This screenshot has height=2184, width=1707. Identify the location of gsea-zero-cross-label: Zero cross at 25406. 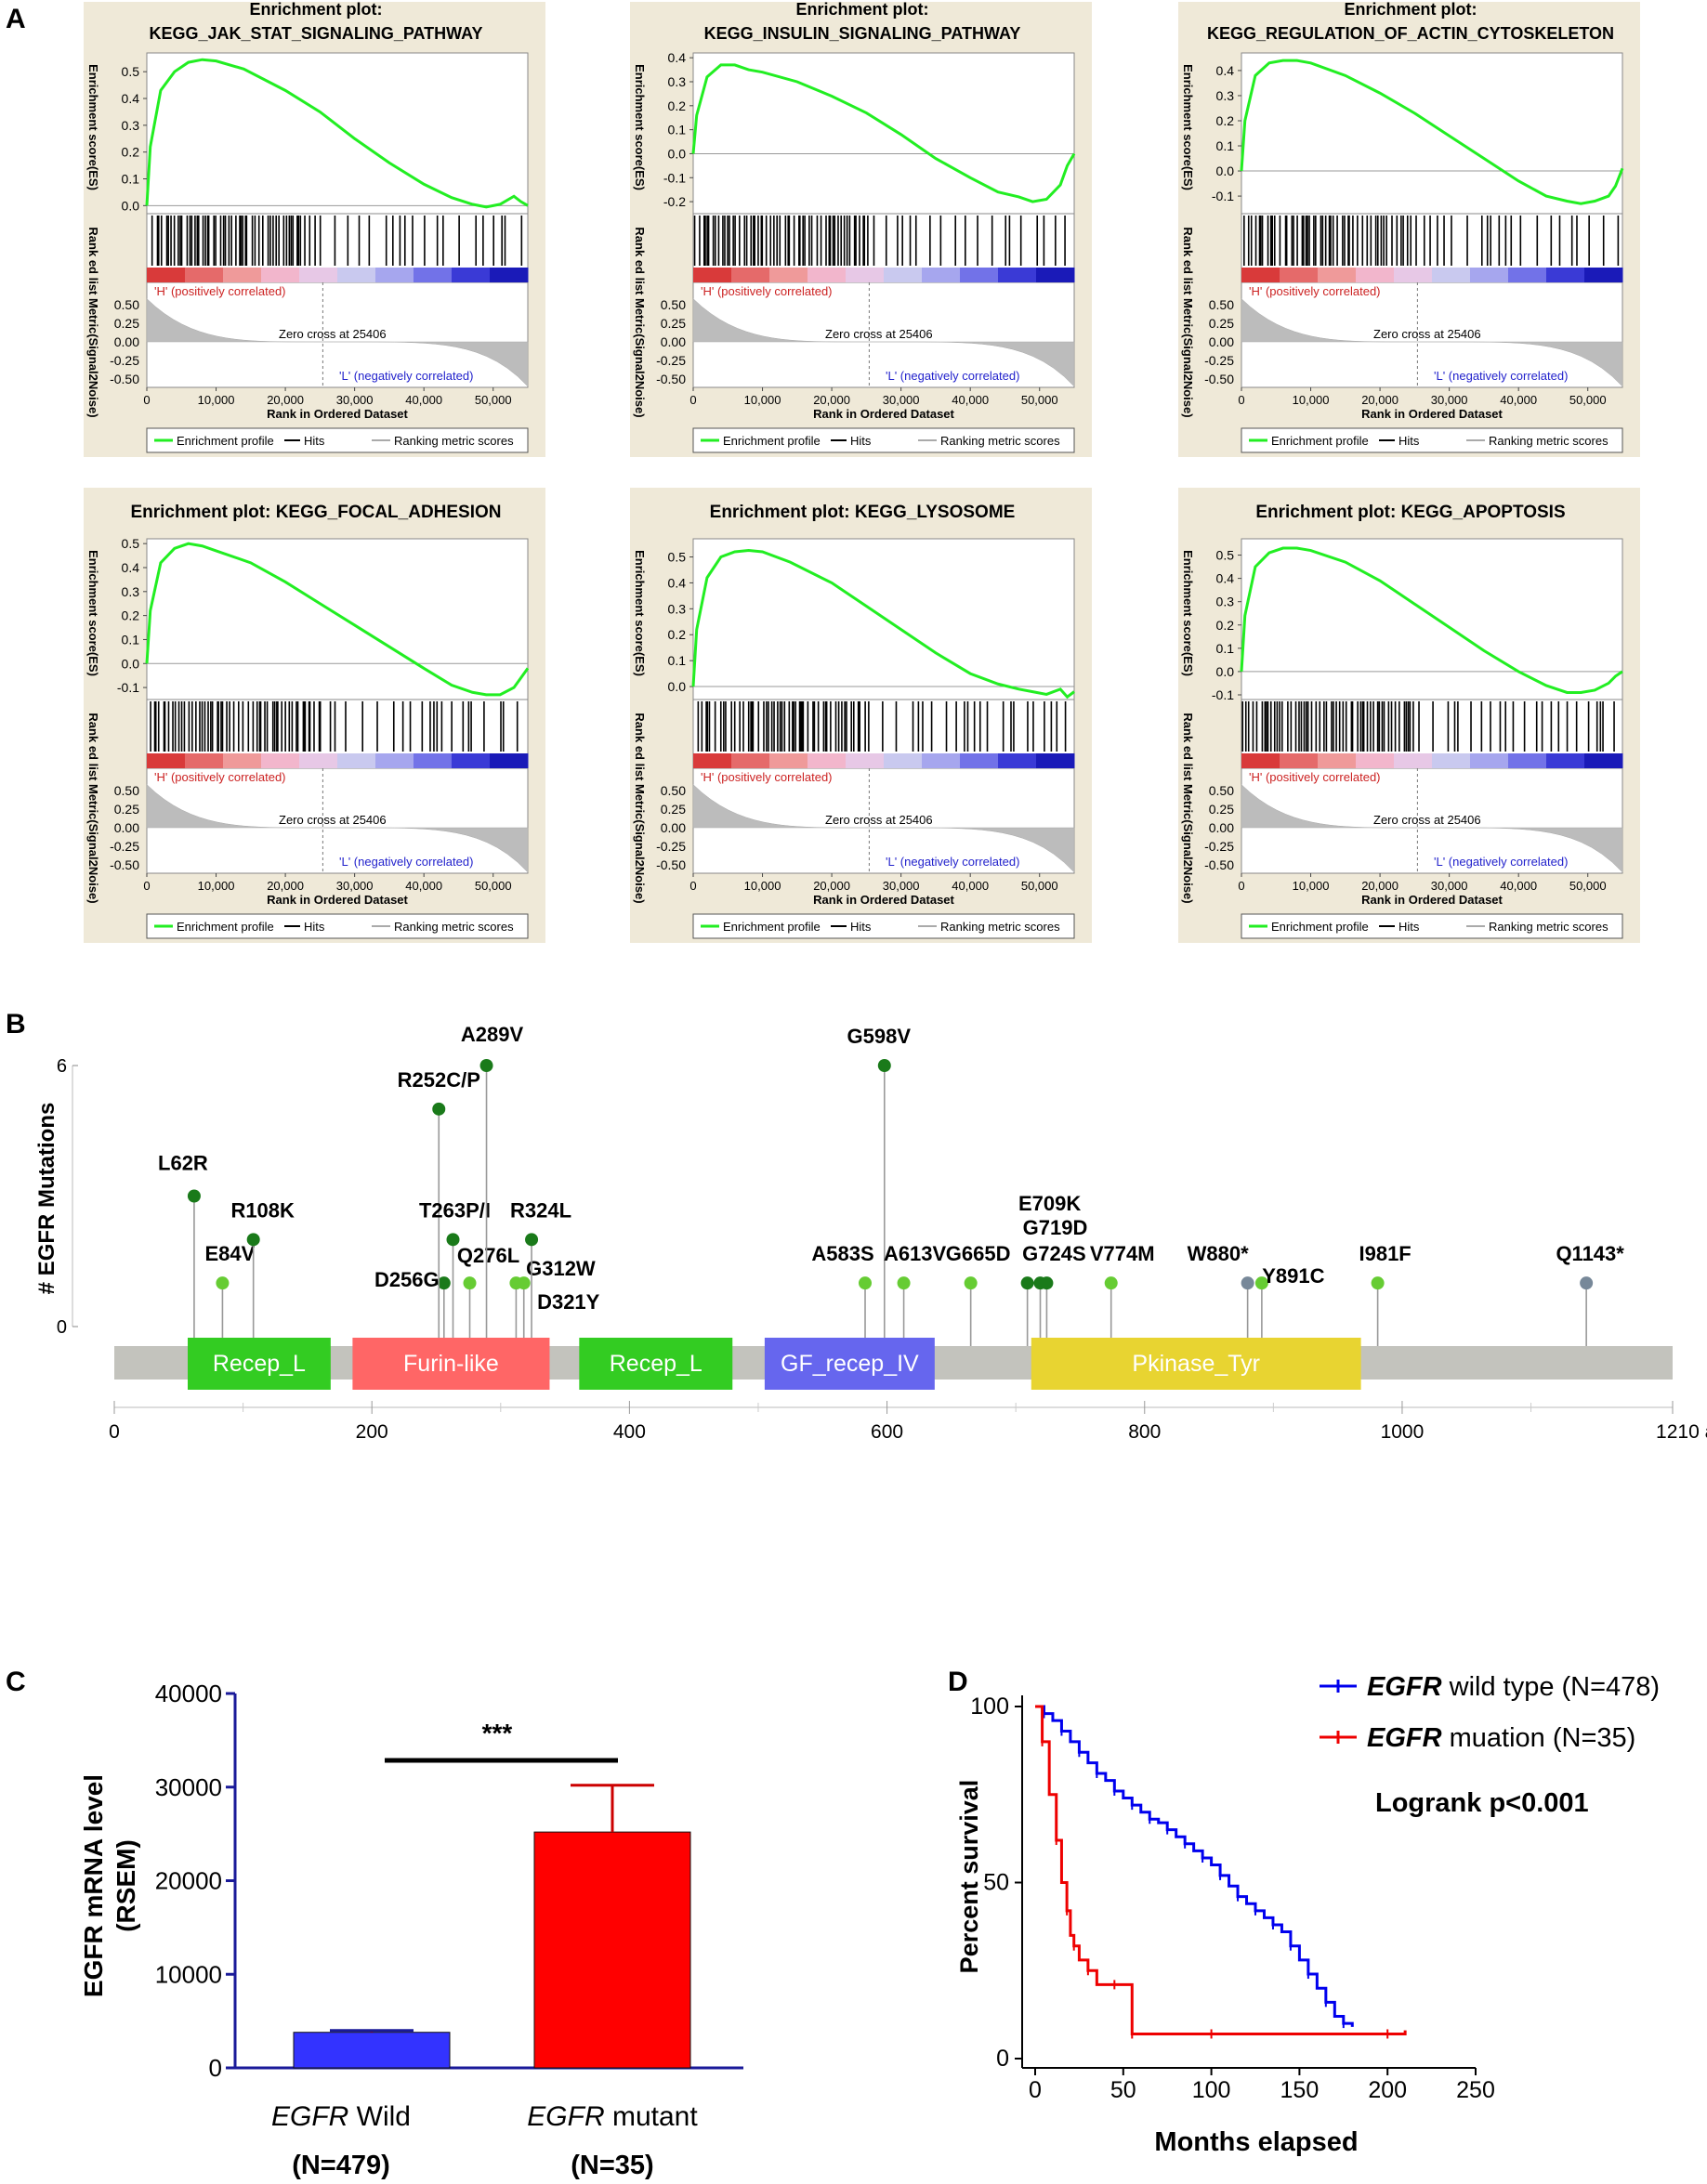
(879, 334).